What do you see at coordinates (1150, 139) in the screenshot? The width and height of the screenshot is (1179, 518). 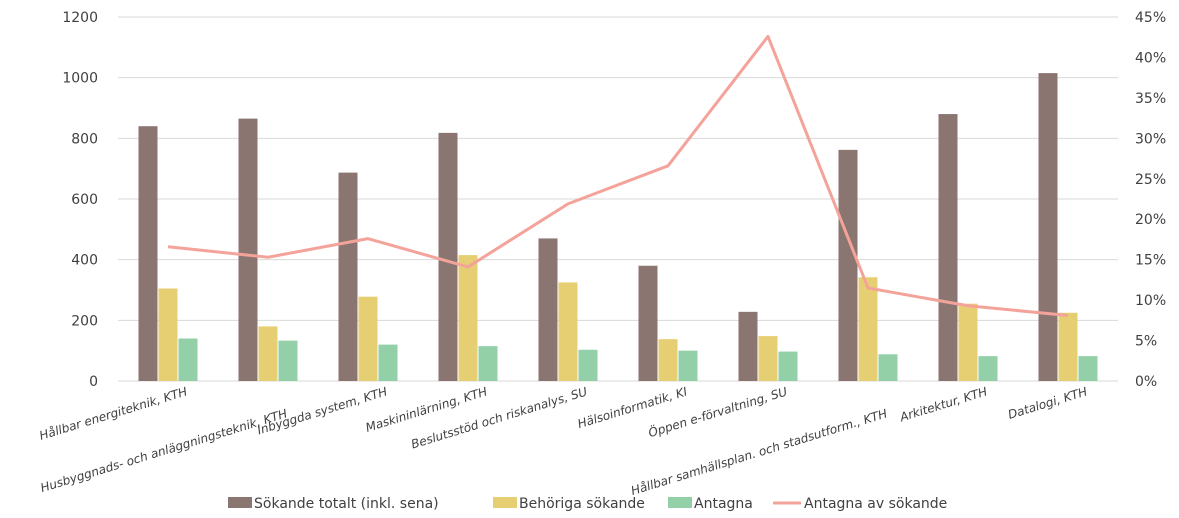 I see `right-axis-tick-label: 30%` at bounding box center [1150, 139].